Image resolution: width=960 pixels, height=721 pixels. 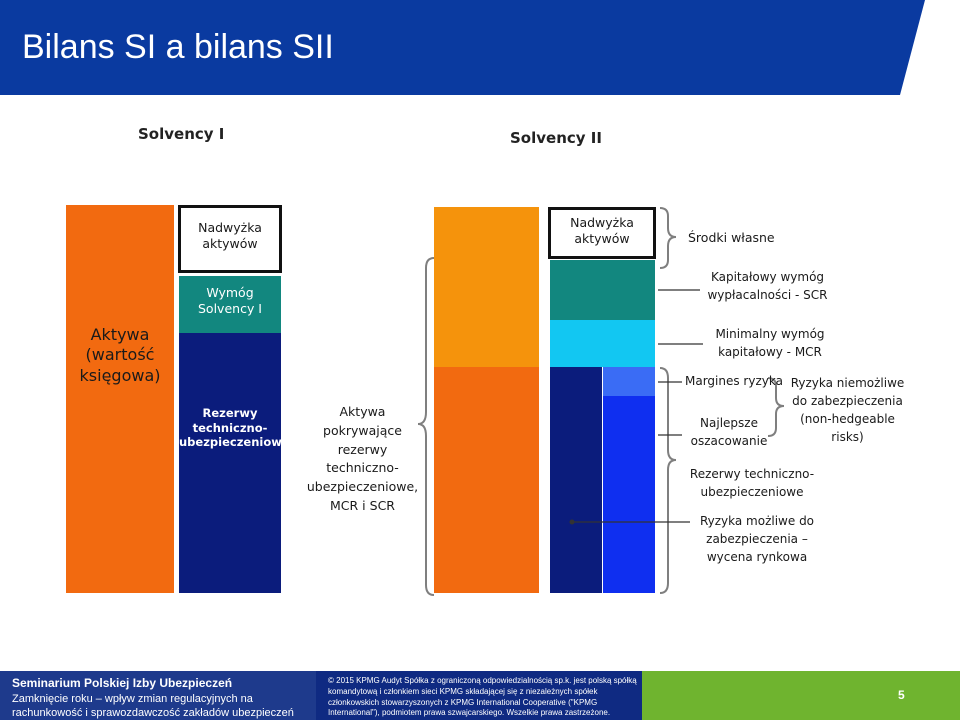 I want to click on hedgeable-line-3: wycena rynkowa, so click(x=757, y=557).